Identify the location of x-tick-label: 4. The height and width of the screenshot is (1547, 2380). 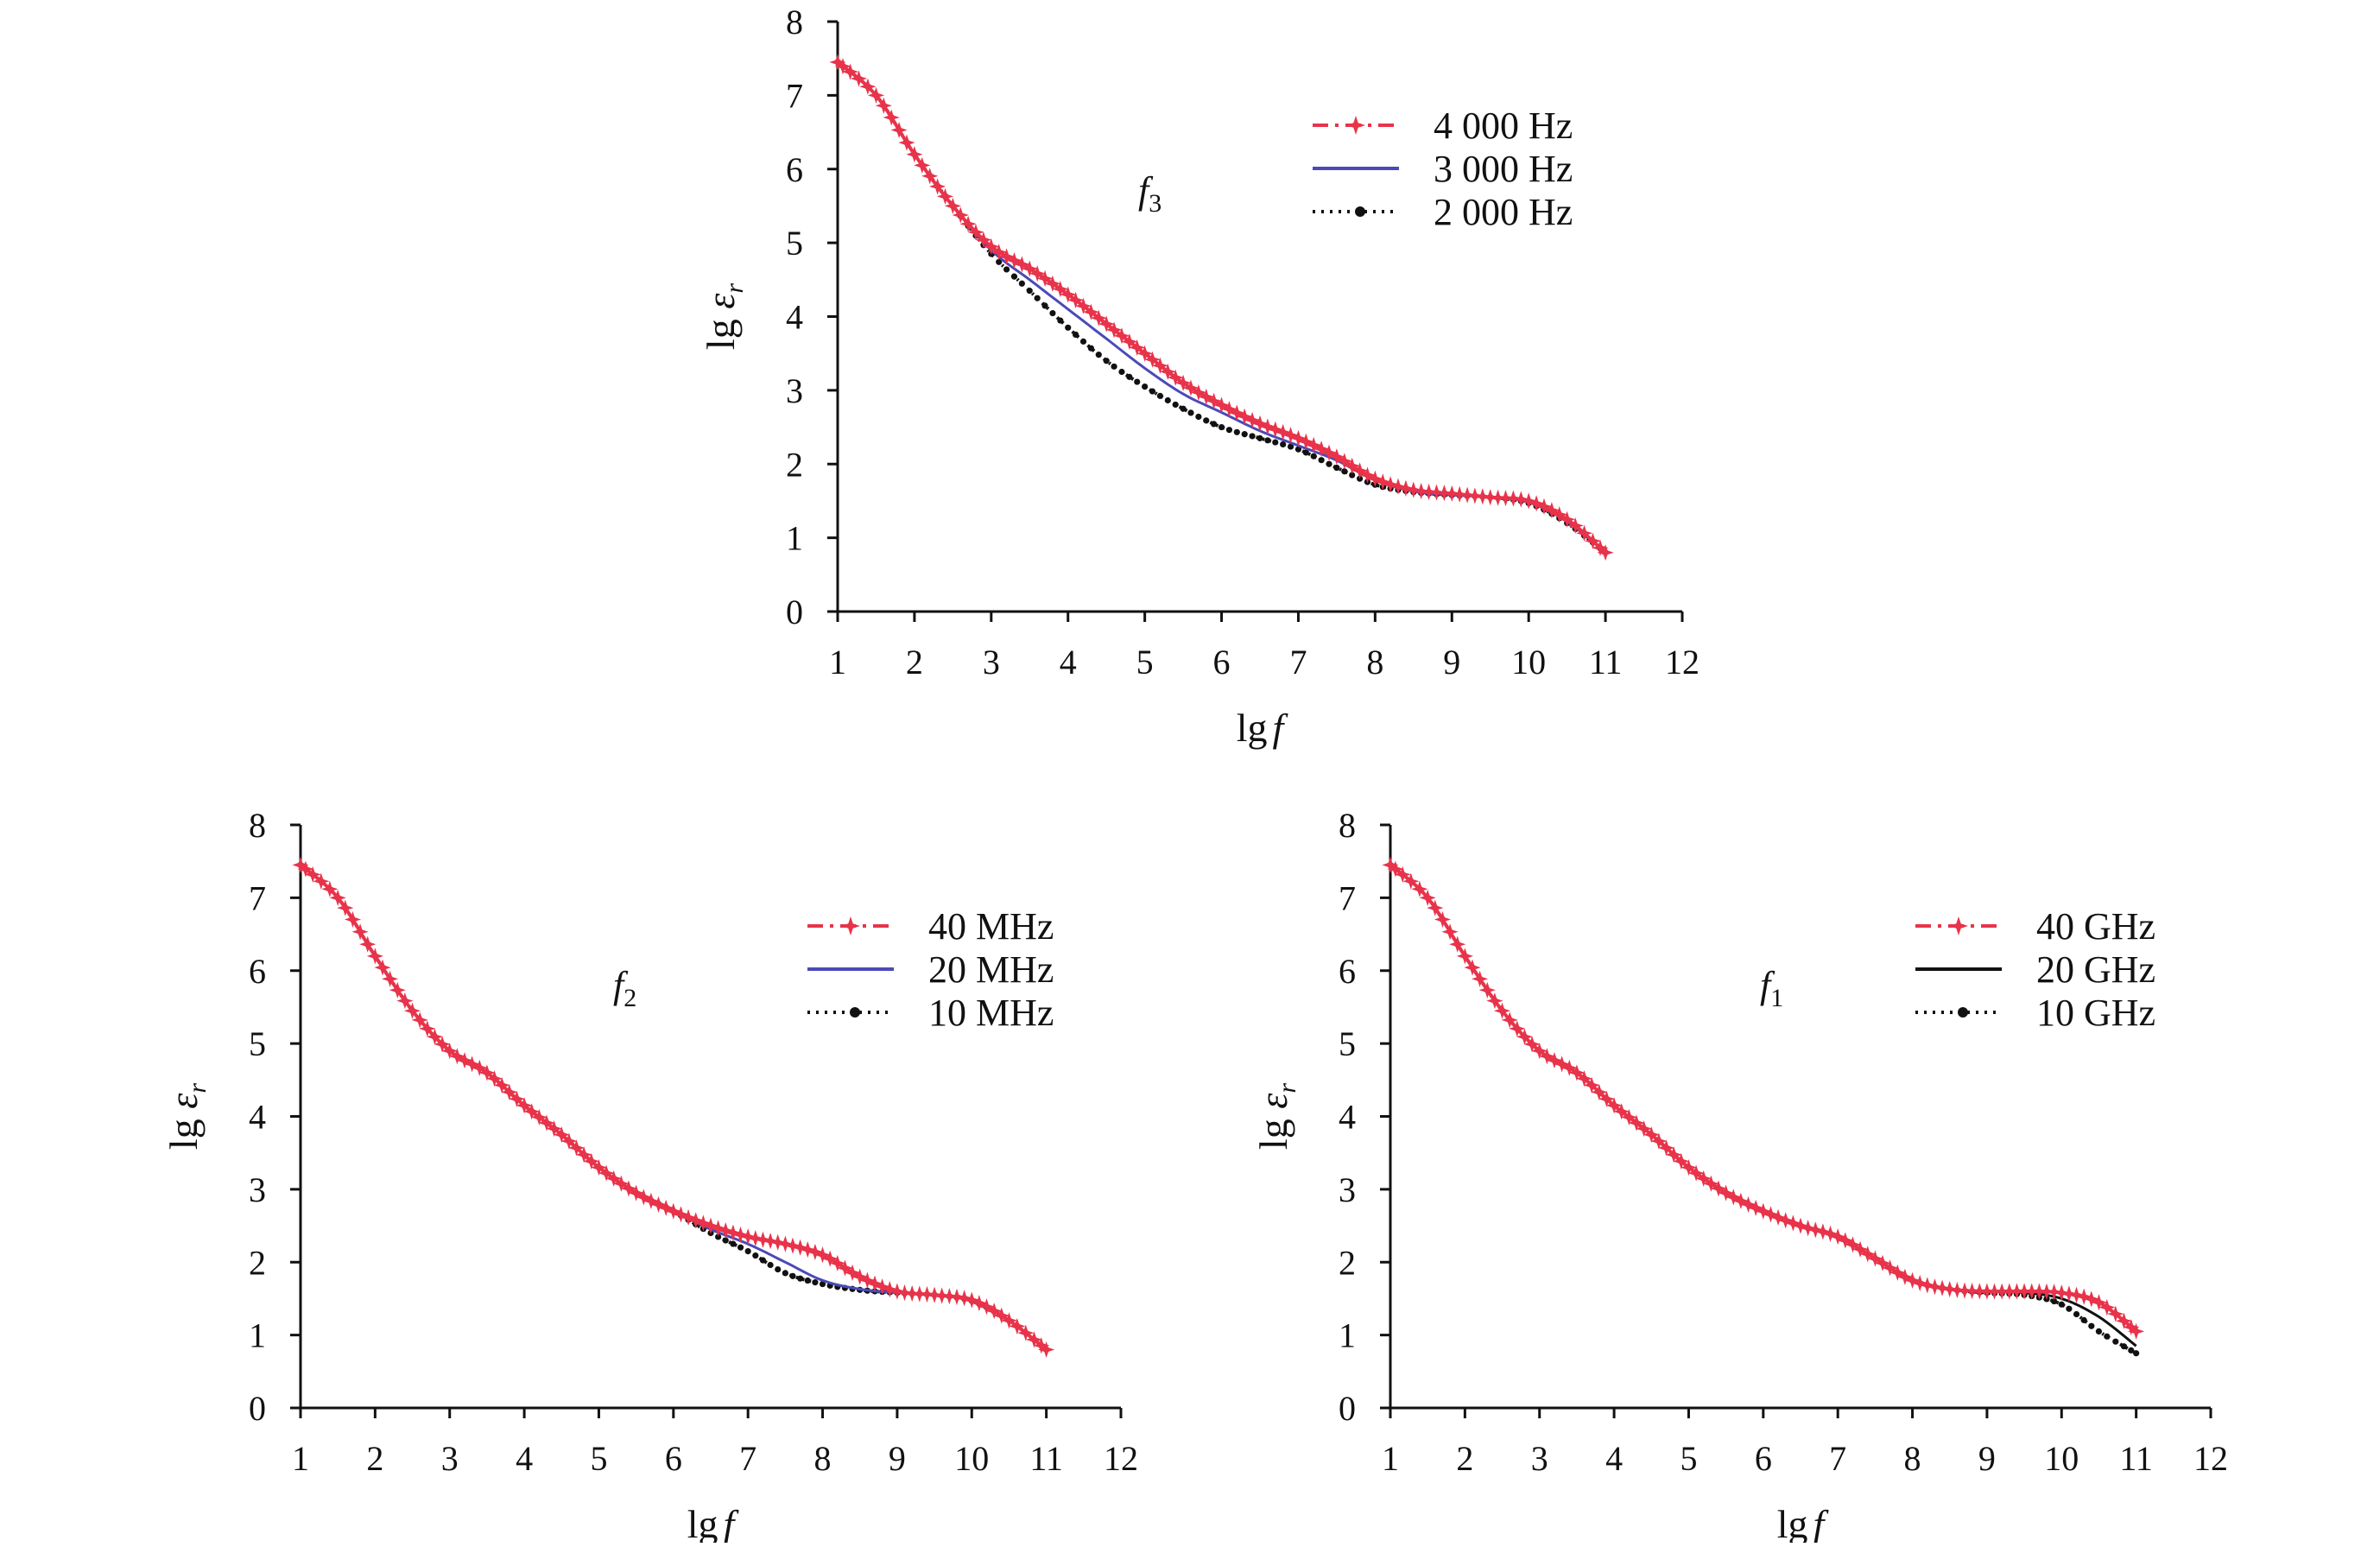
(525, 1459).